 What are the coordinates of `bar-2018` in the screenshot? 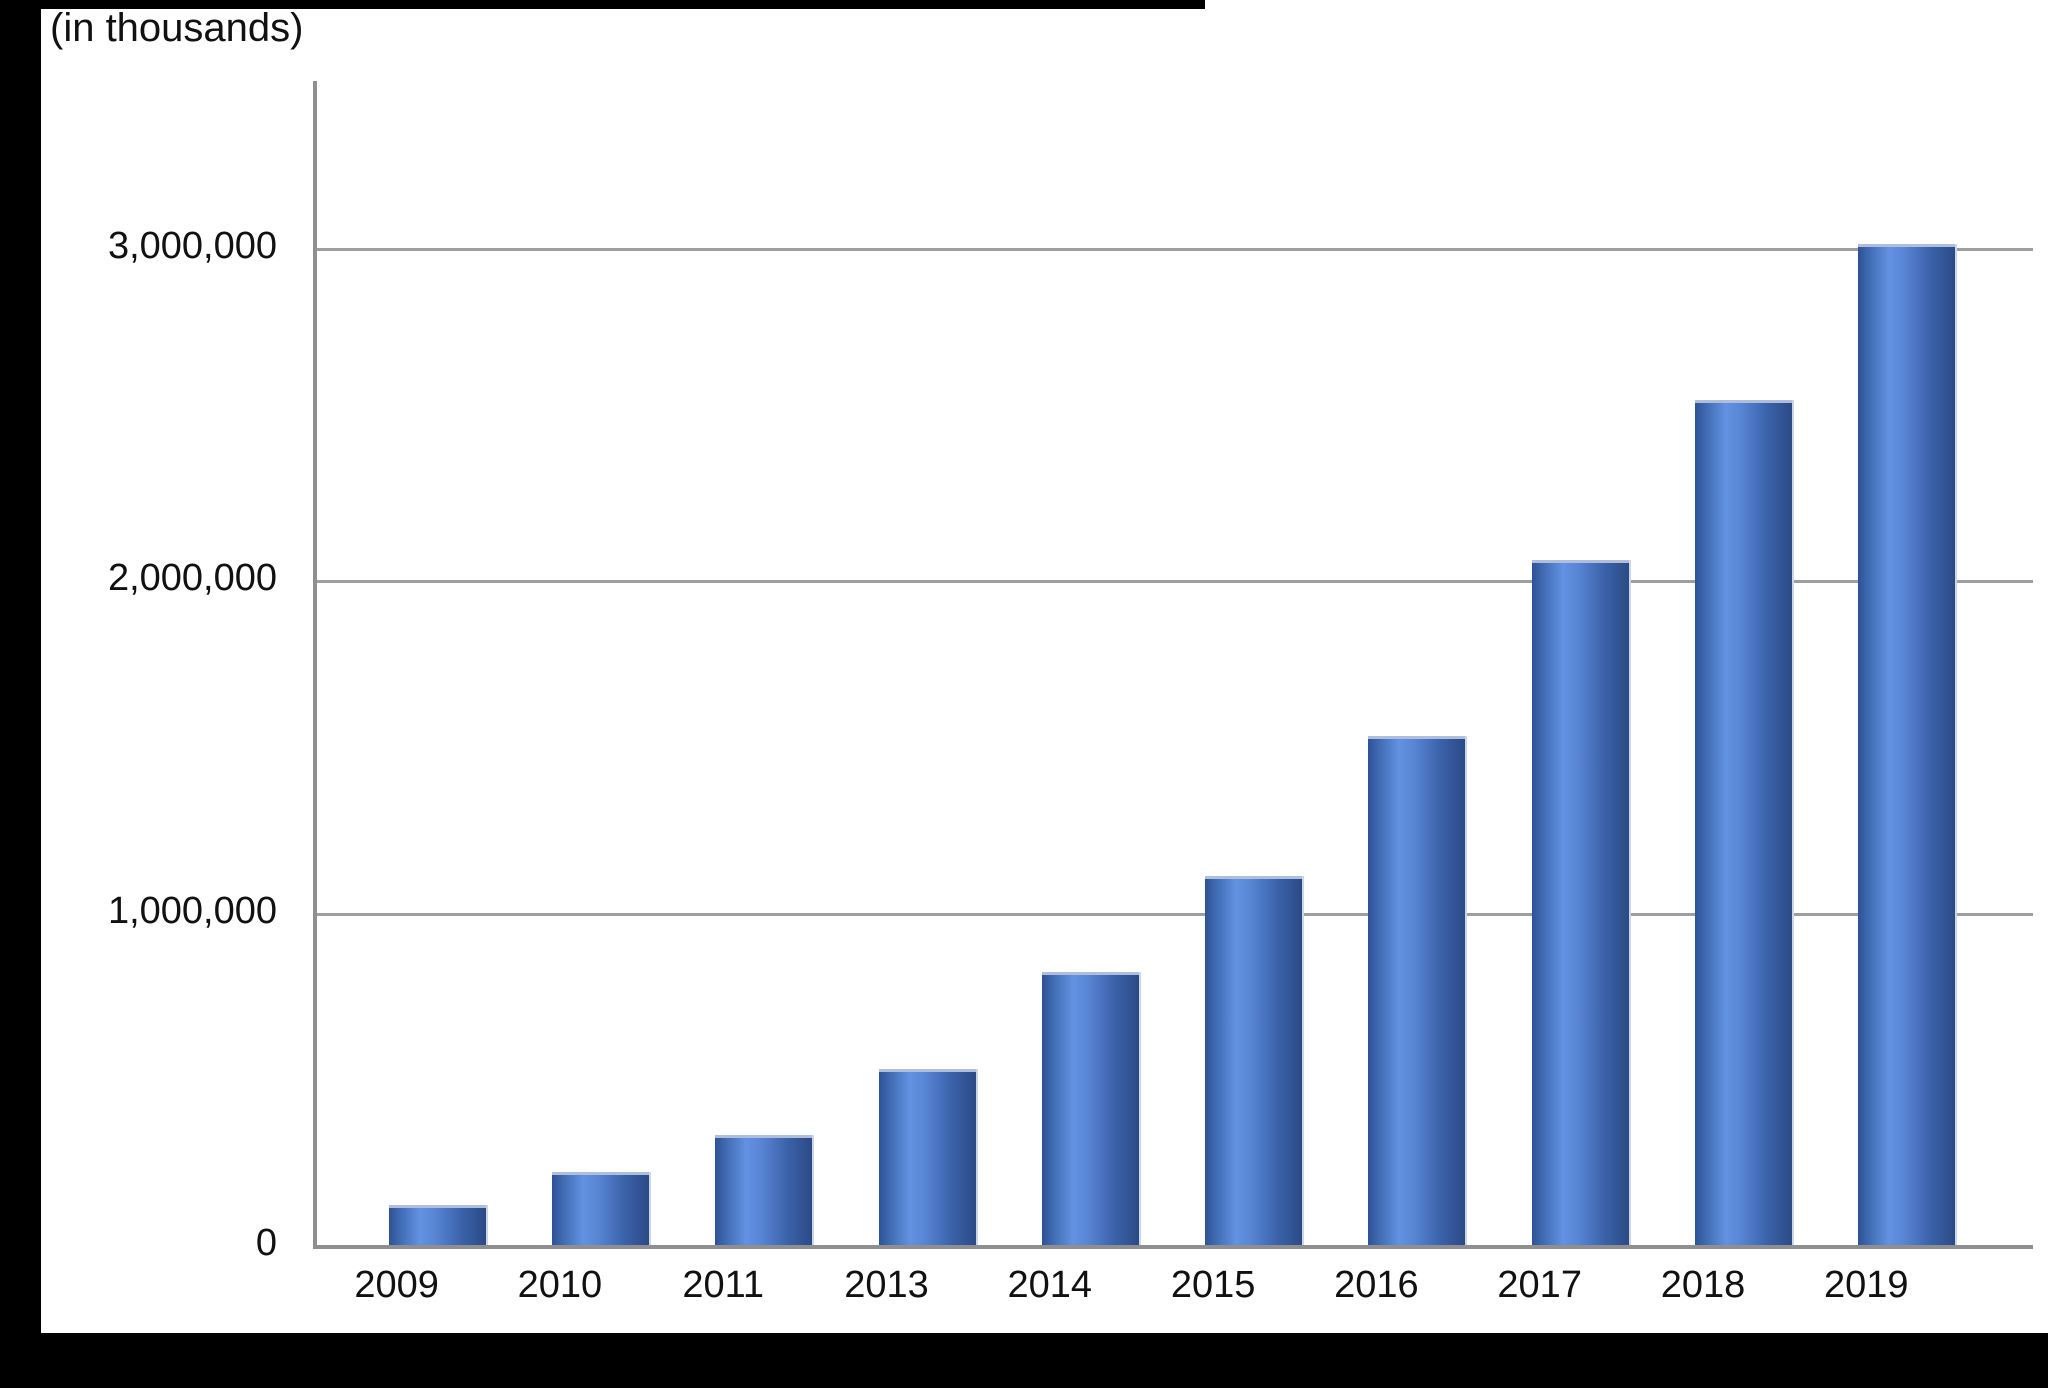 It's located at (1743, 822).